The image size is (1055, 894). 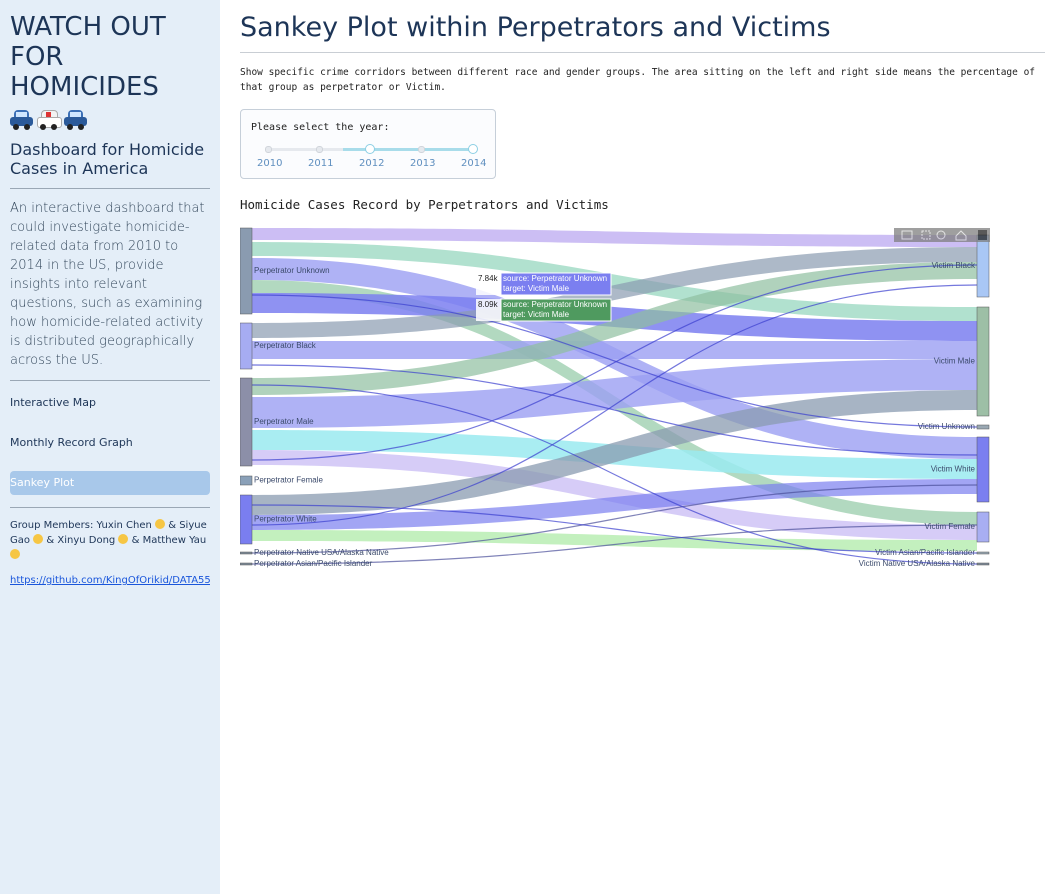 I want to click on sankey-node-label: Victim Asian/Pacific Islander, so click(x=925, y=552).